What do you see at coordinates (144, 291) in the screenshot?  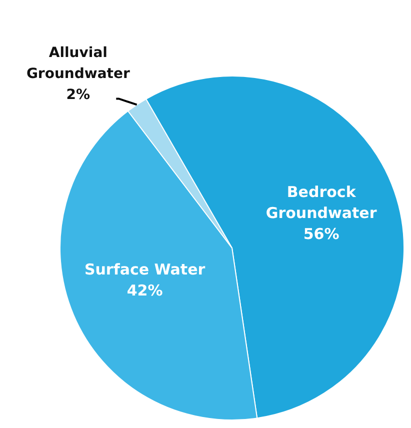 I see `data-label: 42%` at bounding box center [144, 291].